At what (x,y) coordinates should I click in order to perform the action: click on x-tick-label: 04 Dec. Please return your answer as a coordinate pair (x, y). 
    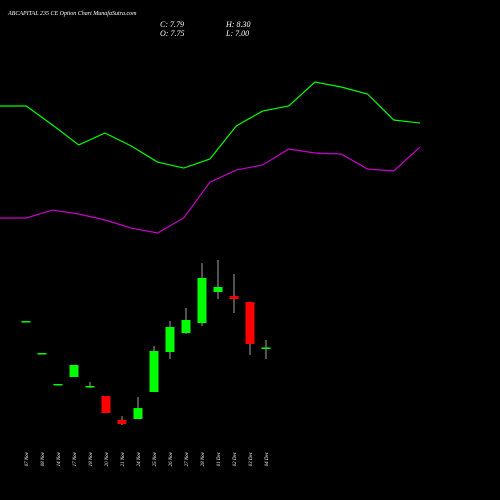
    Looking at the image, I should click on (267, 458).